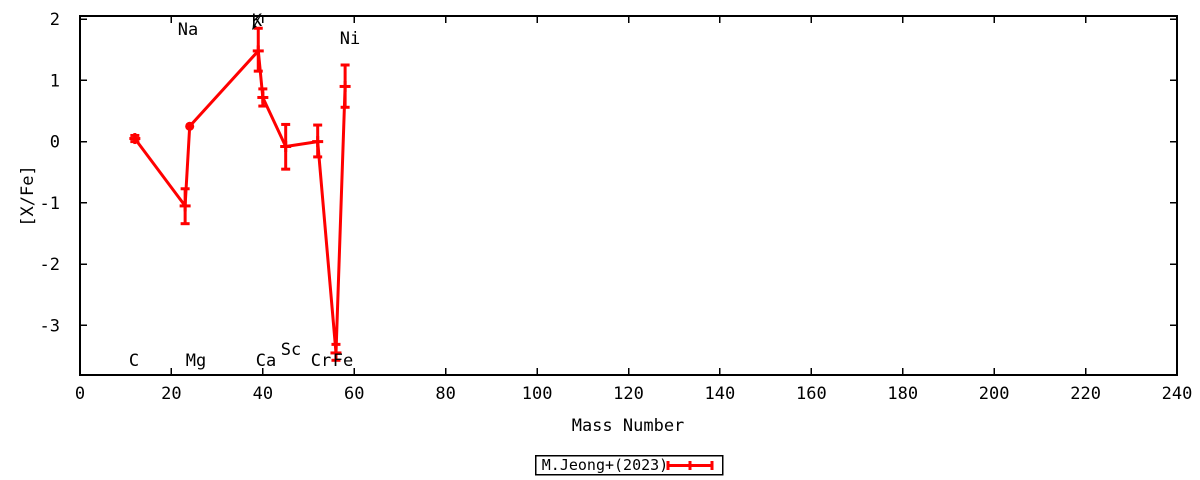 Image resolution: width=1200 pixels, height=480 pixels. What do you see at coordinates (196, 361) in the screenshot?
I see `element-label-Mg: Mg` at bounding box center [196, 361].